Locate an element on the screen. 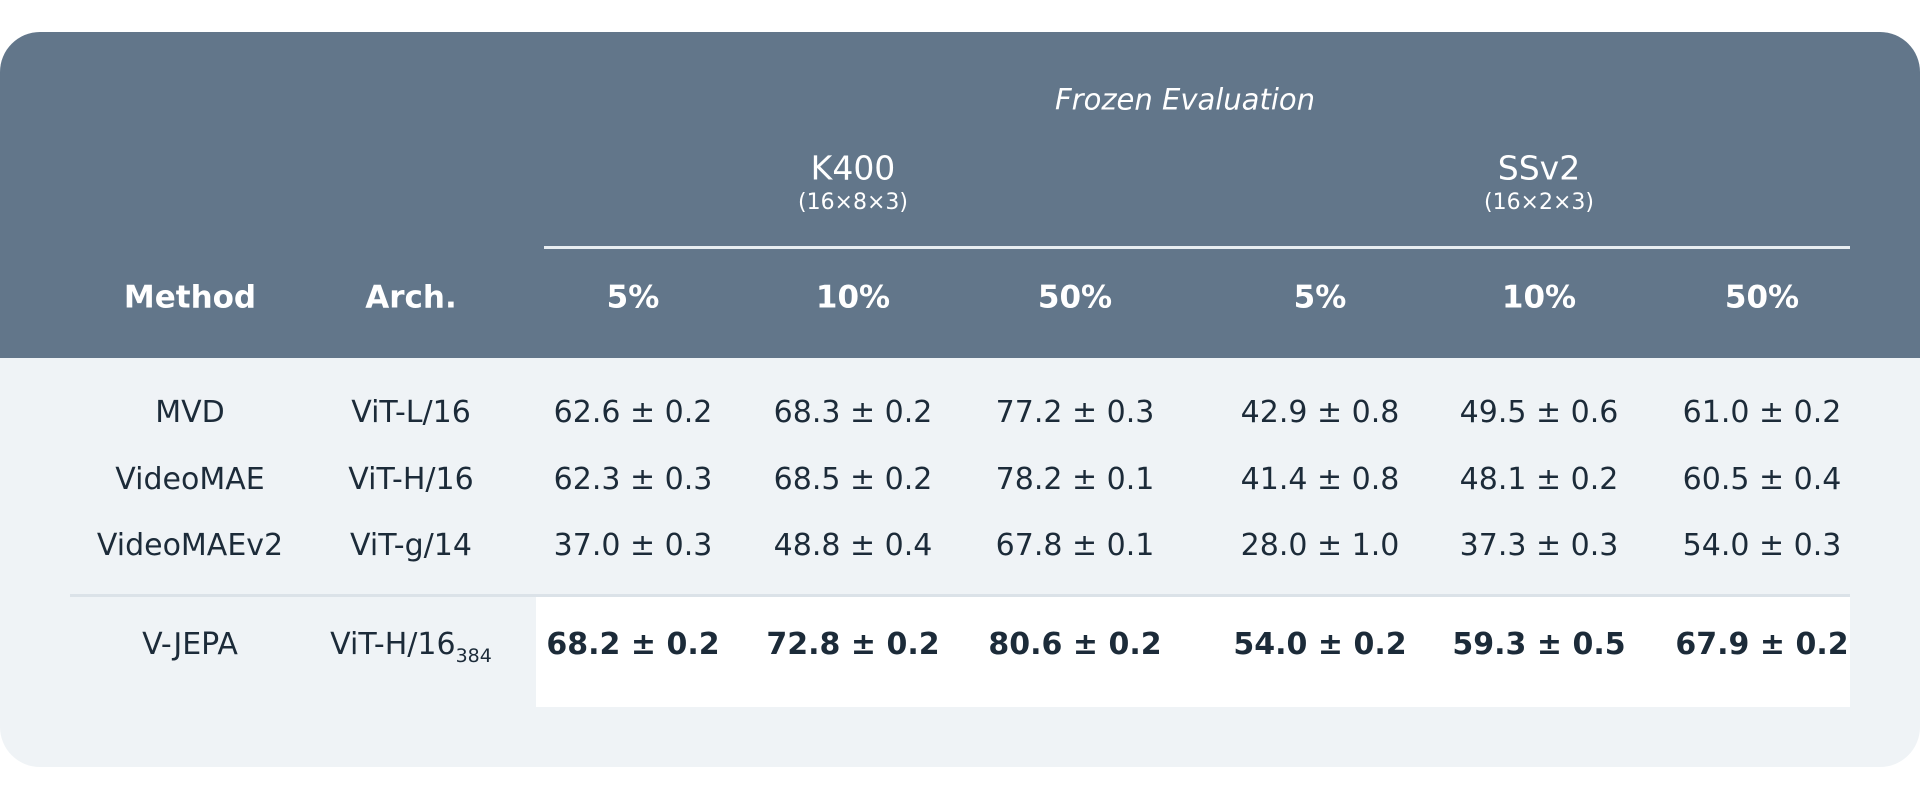 The width and height of the screenshot is (1920, 800). row-3-value-2: 80.6 ± 0.2 is located at coordinates (1075, 644).